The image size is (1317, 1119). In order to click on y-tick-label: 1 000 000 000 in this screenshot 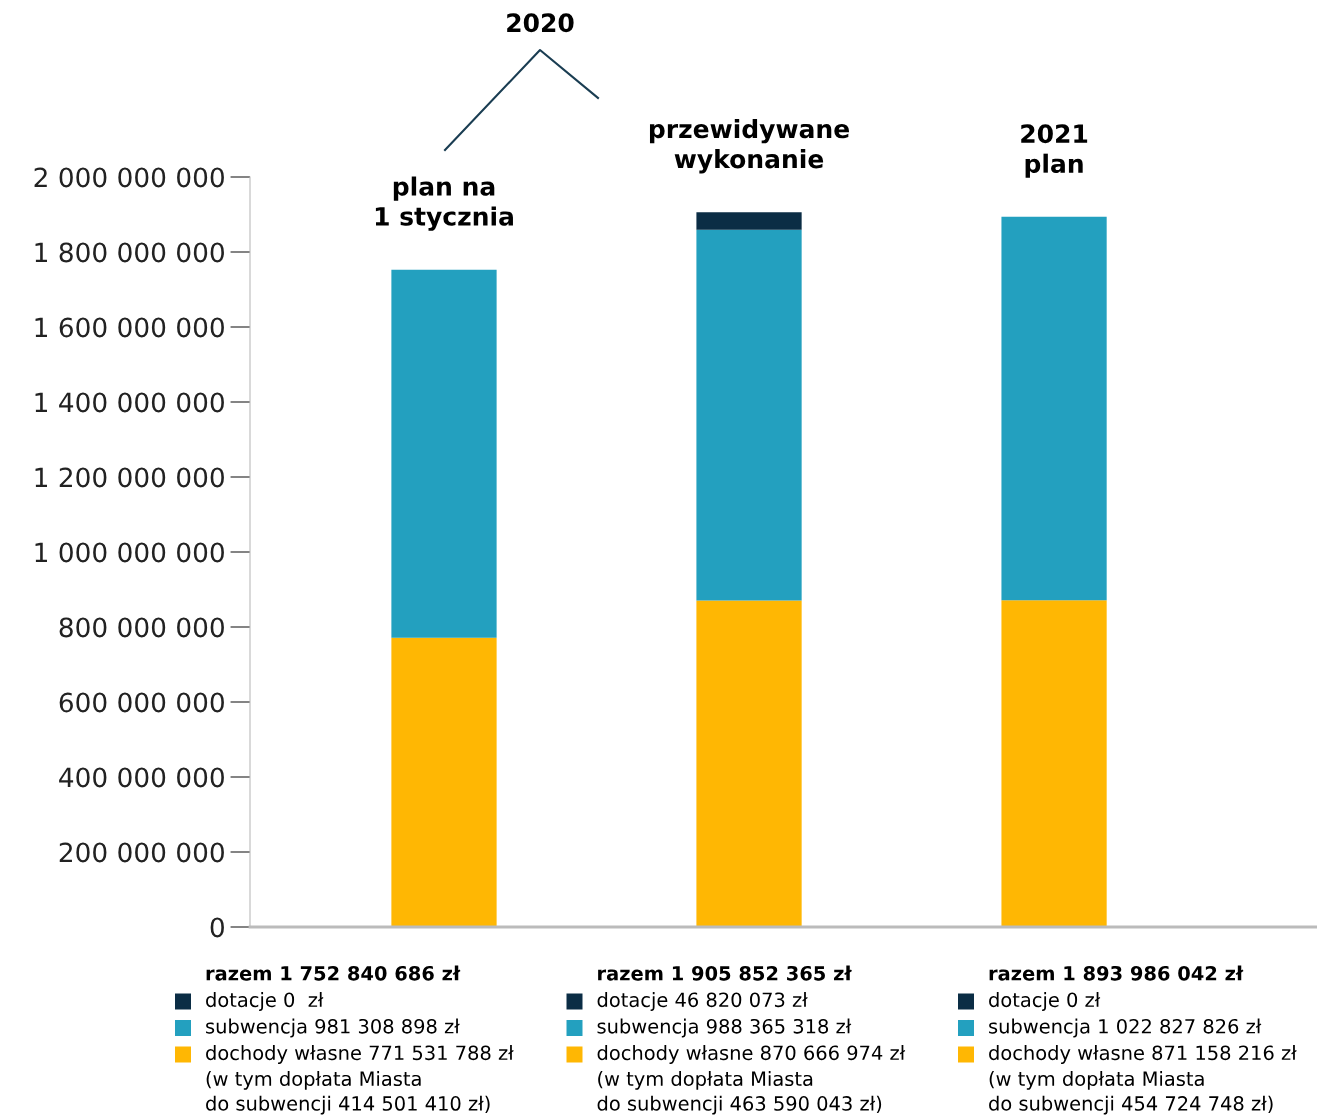, I will do `click(129, 552)`.